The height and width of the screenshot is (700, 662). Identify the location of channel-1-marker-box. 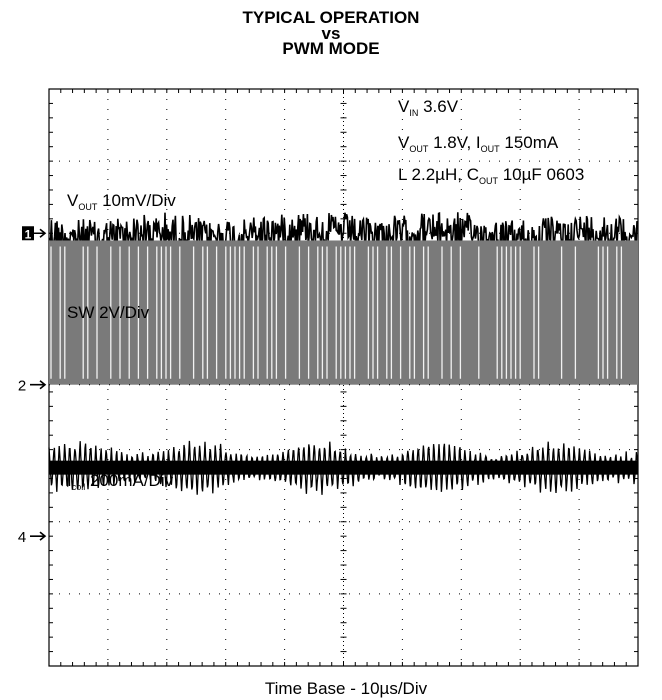
(28, 233).